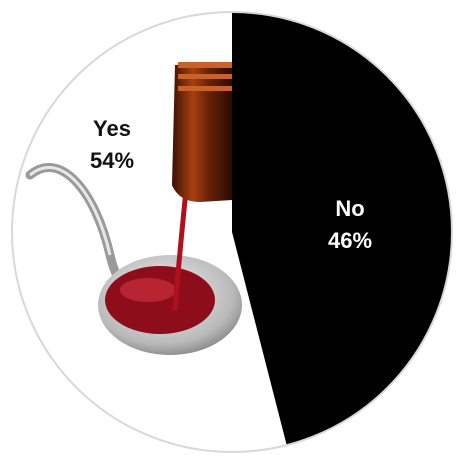 This screenshot has width=456, height=458. Describe the element at coordinates (350, 240) in the screenshot. I see `slice-value-label: 46%` at that location.